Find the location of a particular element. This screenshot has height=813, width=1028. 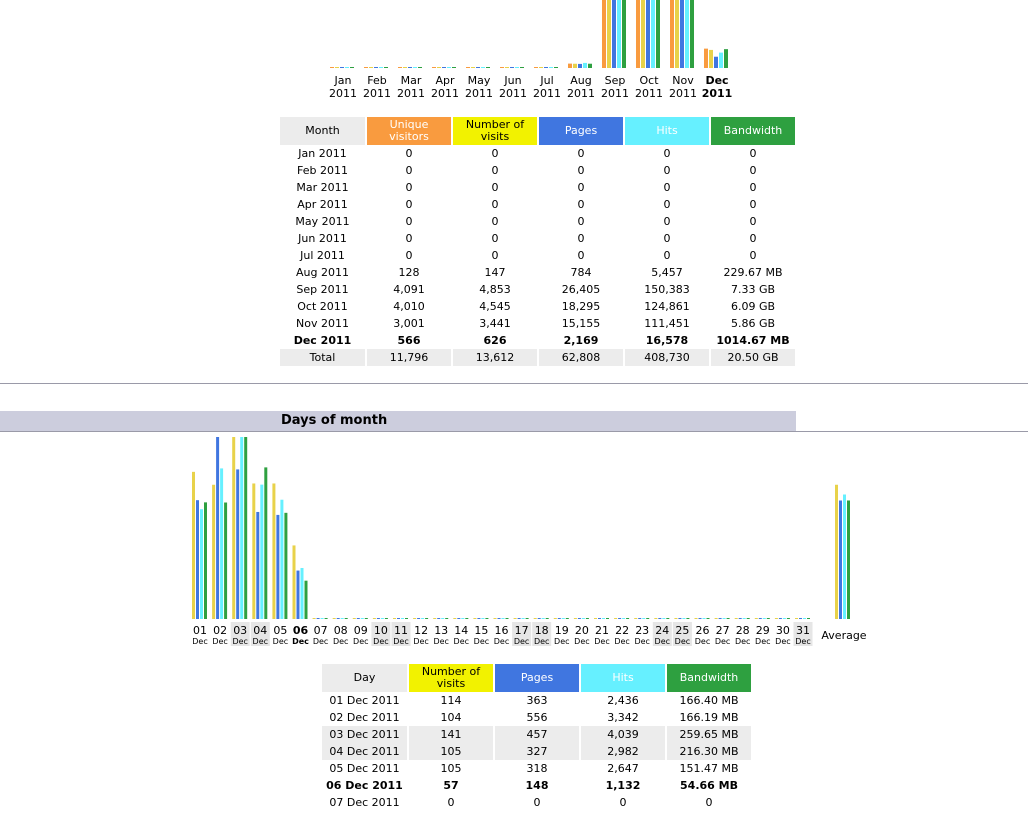

month-cell: Dec 2011 is located at coordinates (322, 340).